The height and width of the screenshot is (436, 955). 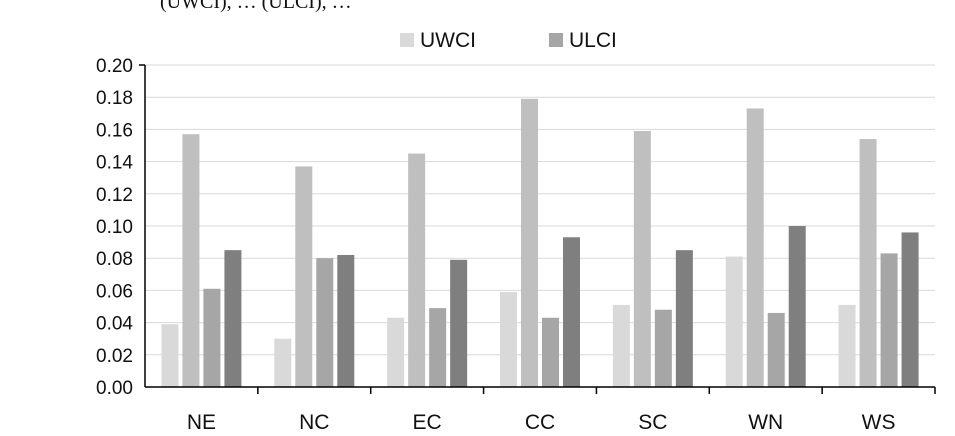 I want to click on y-tick-label: 0.16, so click(x=114, y=130).